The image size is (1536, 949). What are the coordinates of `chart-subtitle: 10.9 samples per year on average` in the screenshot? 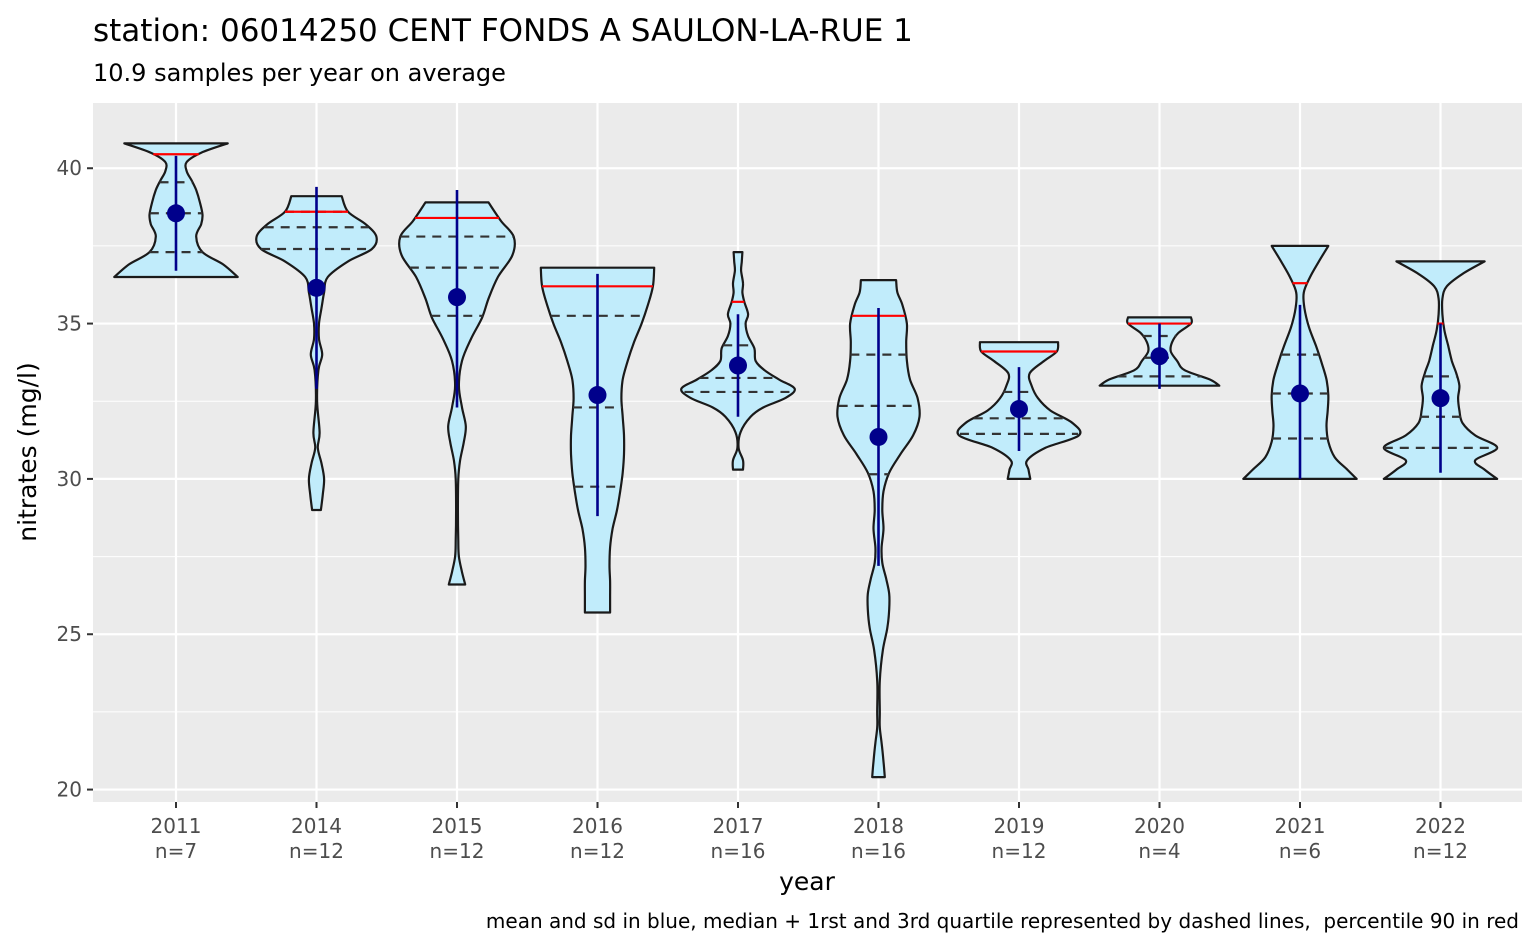 It's located at (299, 73).